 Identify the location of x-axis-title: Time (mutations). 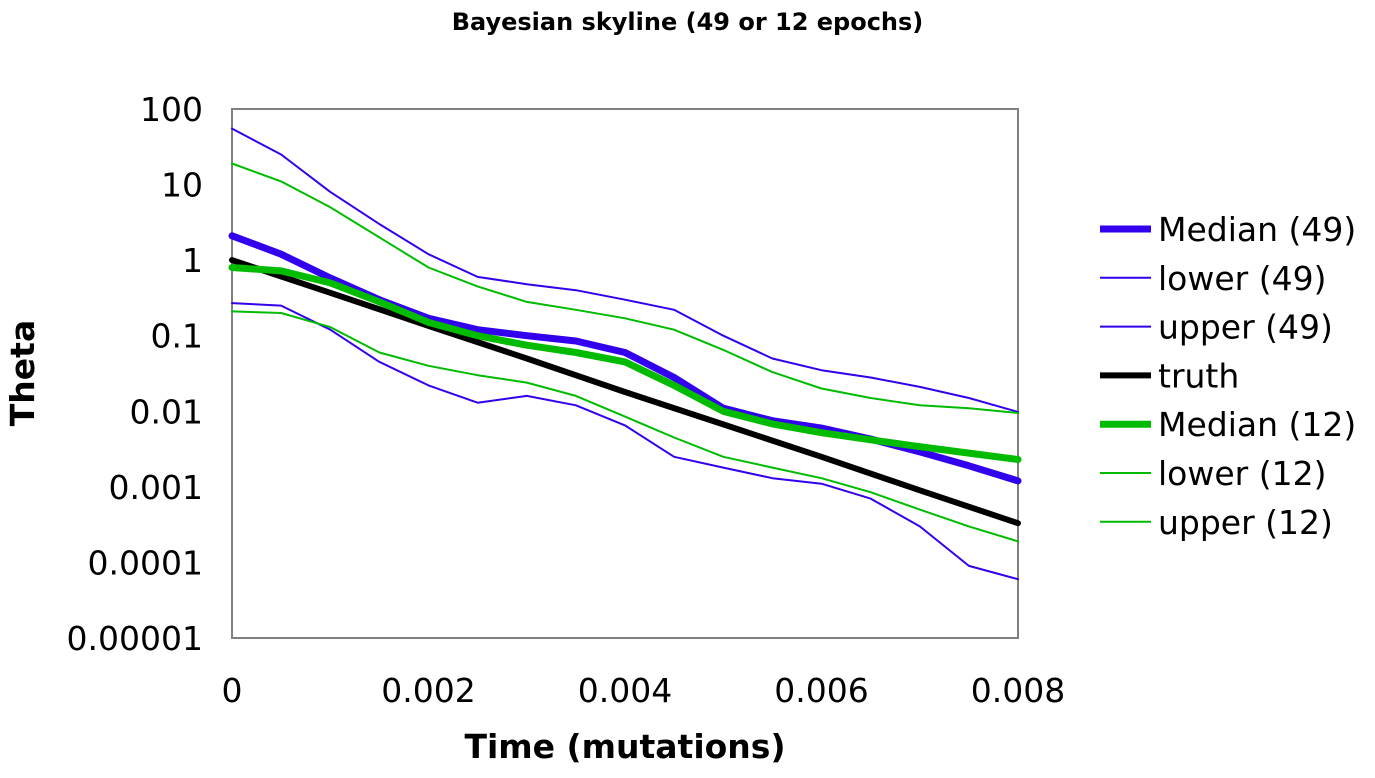
(624, 746).